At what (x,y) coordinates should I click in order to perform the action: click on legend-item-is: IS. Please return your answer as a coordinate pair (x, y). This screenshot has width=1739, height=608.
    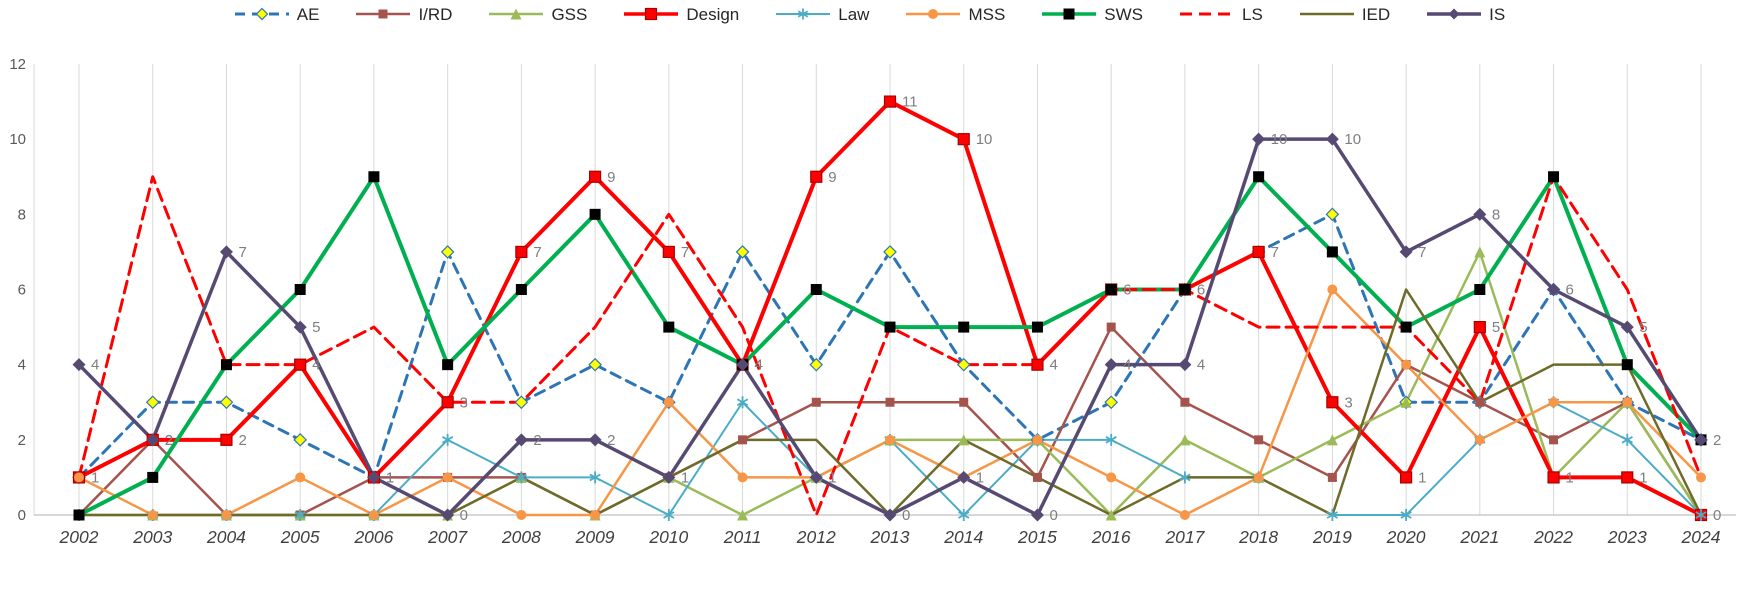
    Looking at the image, I should click on (1465, 14).